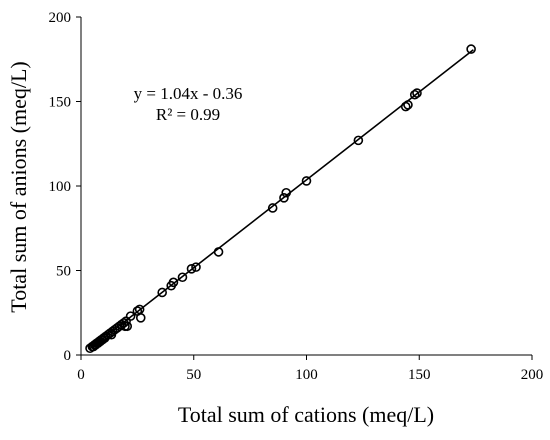 This screenshot has width=550, height=440. What do you see at coordinates (532, 375) in the screenshot?
I see `x-tick-label: 200` at bounding box center [532, 375].